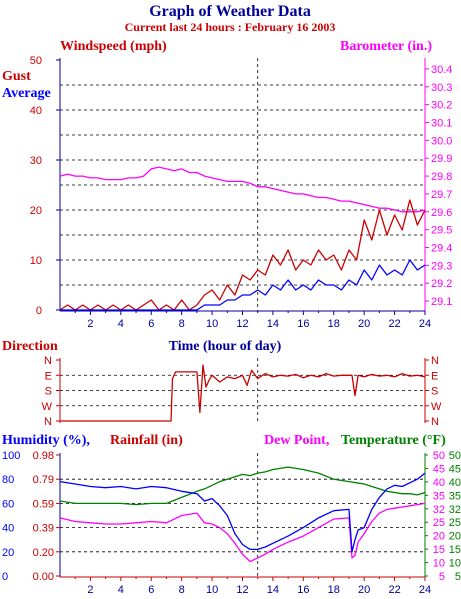  I want to click on dewpoint-tick-label: 35, so click(439, 496).